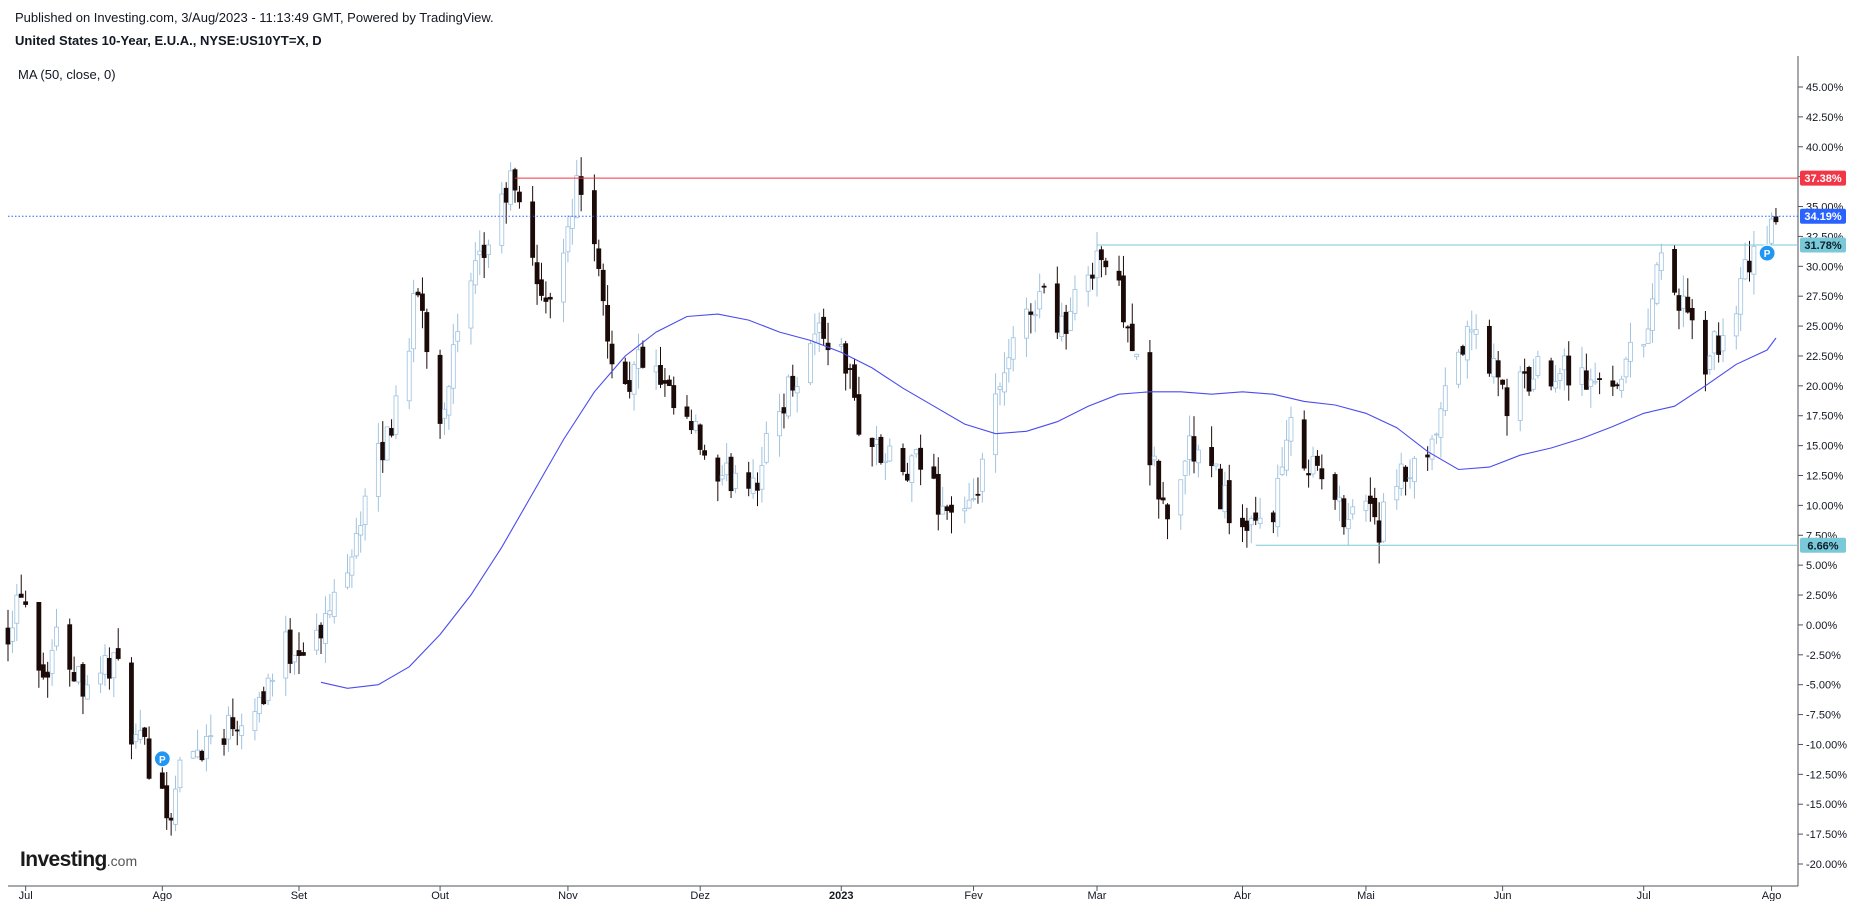 The image size is (1853, 901). What do you see at coordinates (1825, 88) in the screenshot?
I see `y-tick-label: 45.00%` at bounding box center [1825, 88].